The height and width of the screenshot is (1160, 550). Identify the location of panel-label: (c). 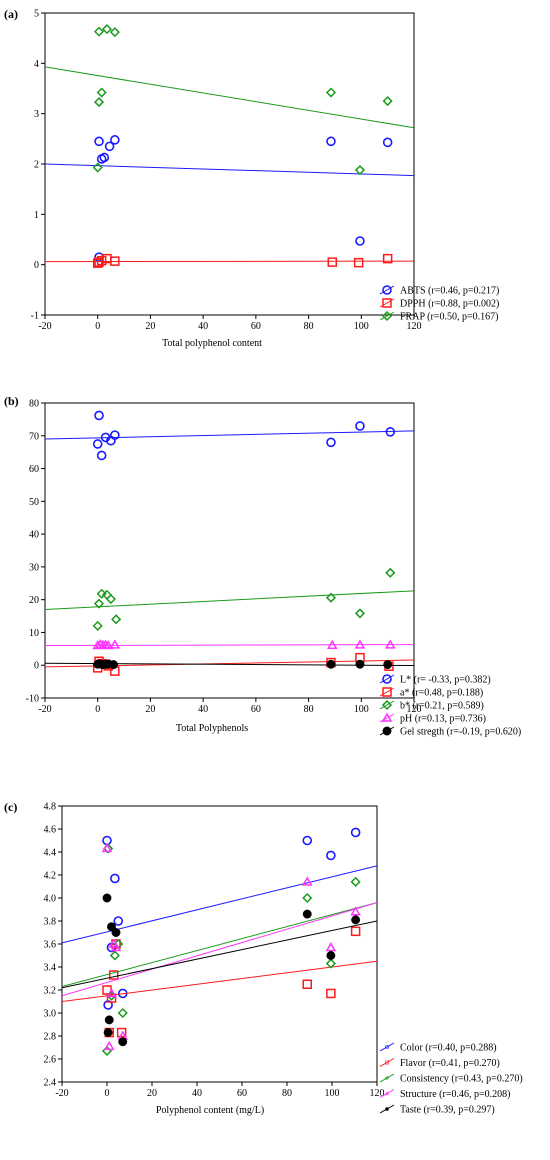
(10, 807).